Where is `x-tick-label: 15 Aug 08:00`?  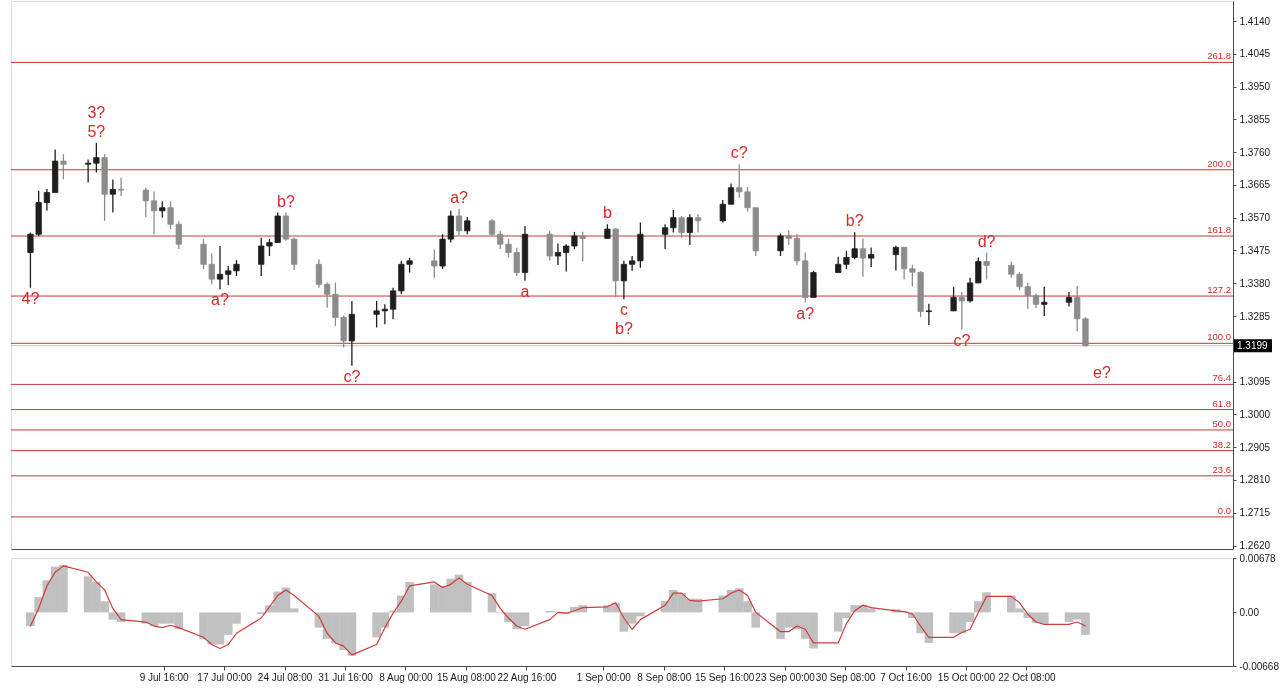 x-tick-label: 15 Aug 08:00 is located at coordinates (466, 677).